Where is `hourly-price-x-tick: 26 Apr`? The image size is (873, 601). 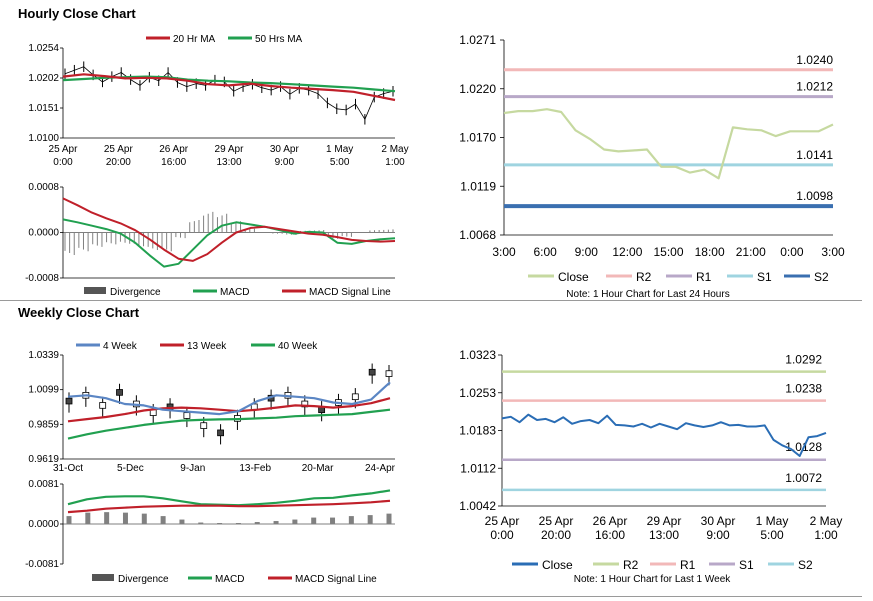
hourly-price-x-tick: 26 Apr is located at coordinates (174, 149).